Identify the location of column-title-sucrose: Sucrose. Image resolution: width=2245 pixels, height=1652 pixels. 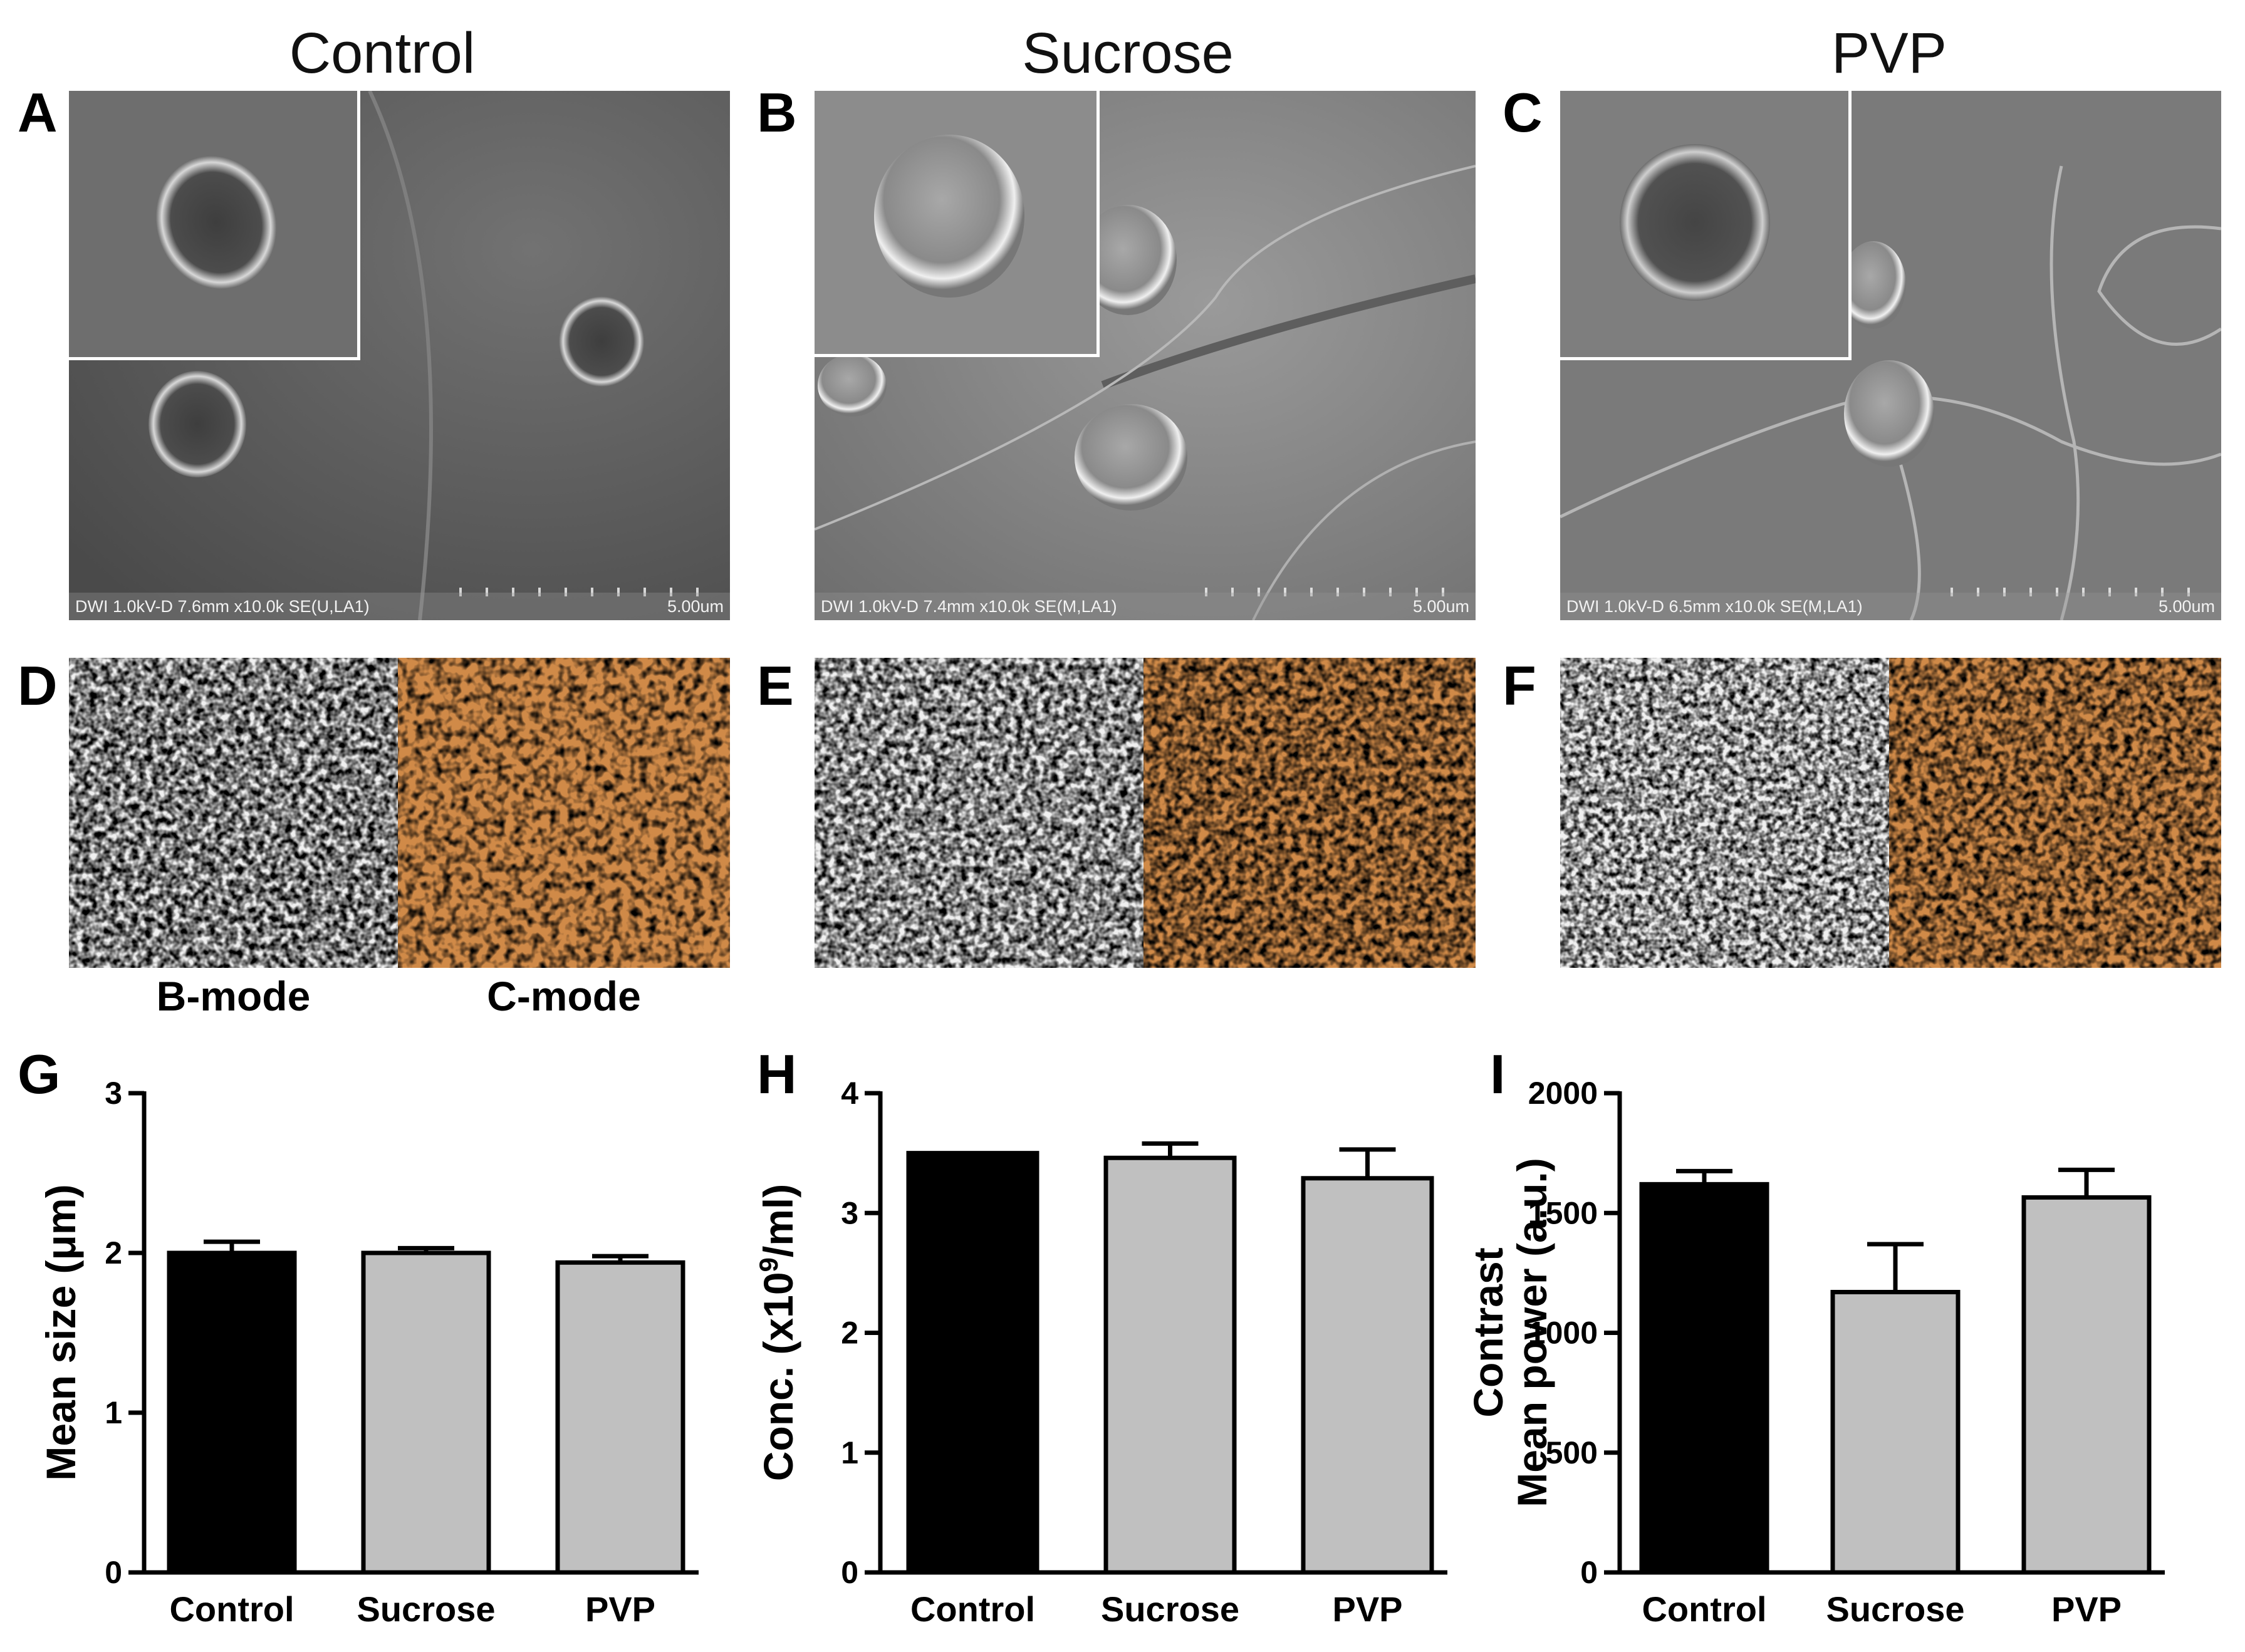
(1128, 53).